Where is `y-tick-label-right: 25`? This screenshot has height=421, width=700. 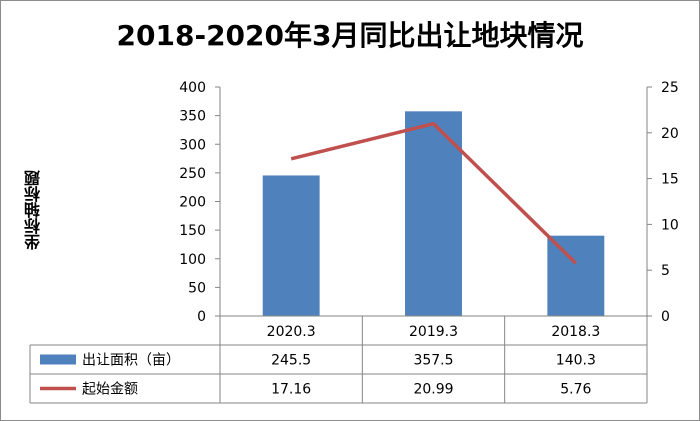 y-tick-label-right: 25 is located at coordinates (670, 88).